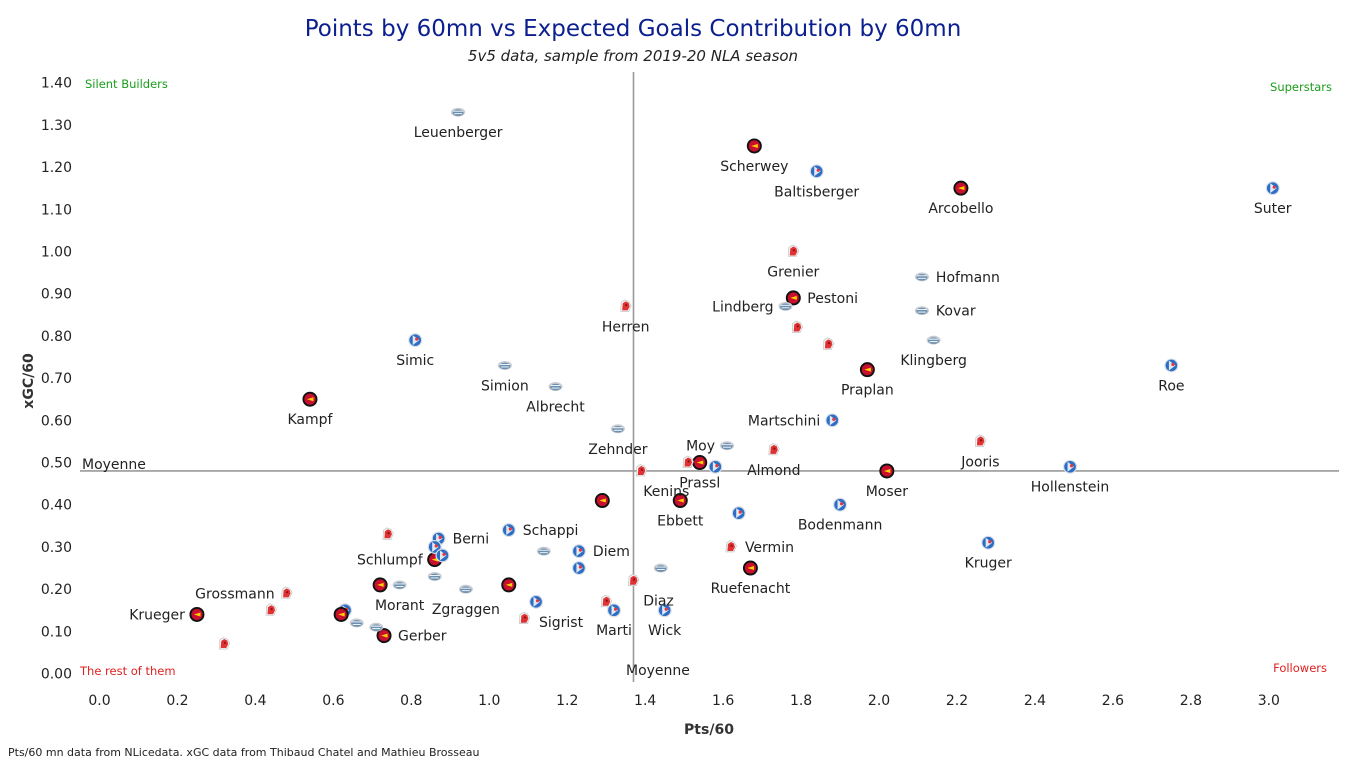 Image resolution: width=1365 pixels, height=767 pixels. Describe the element at coordinates (1070, 488) in the screenshot. I see `point-label: Hollenstein` at that location.